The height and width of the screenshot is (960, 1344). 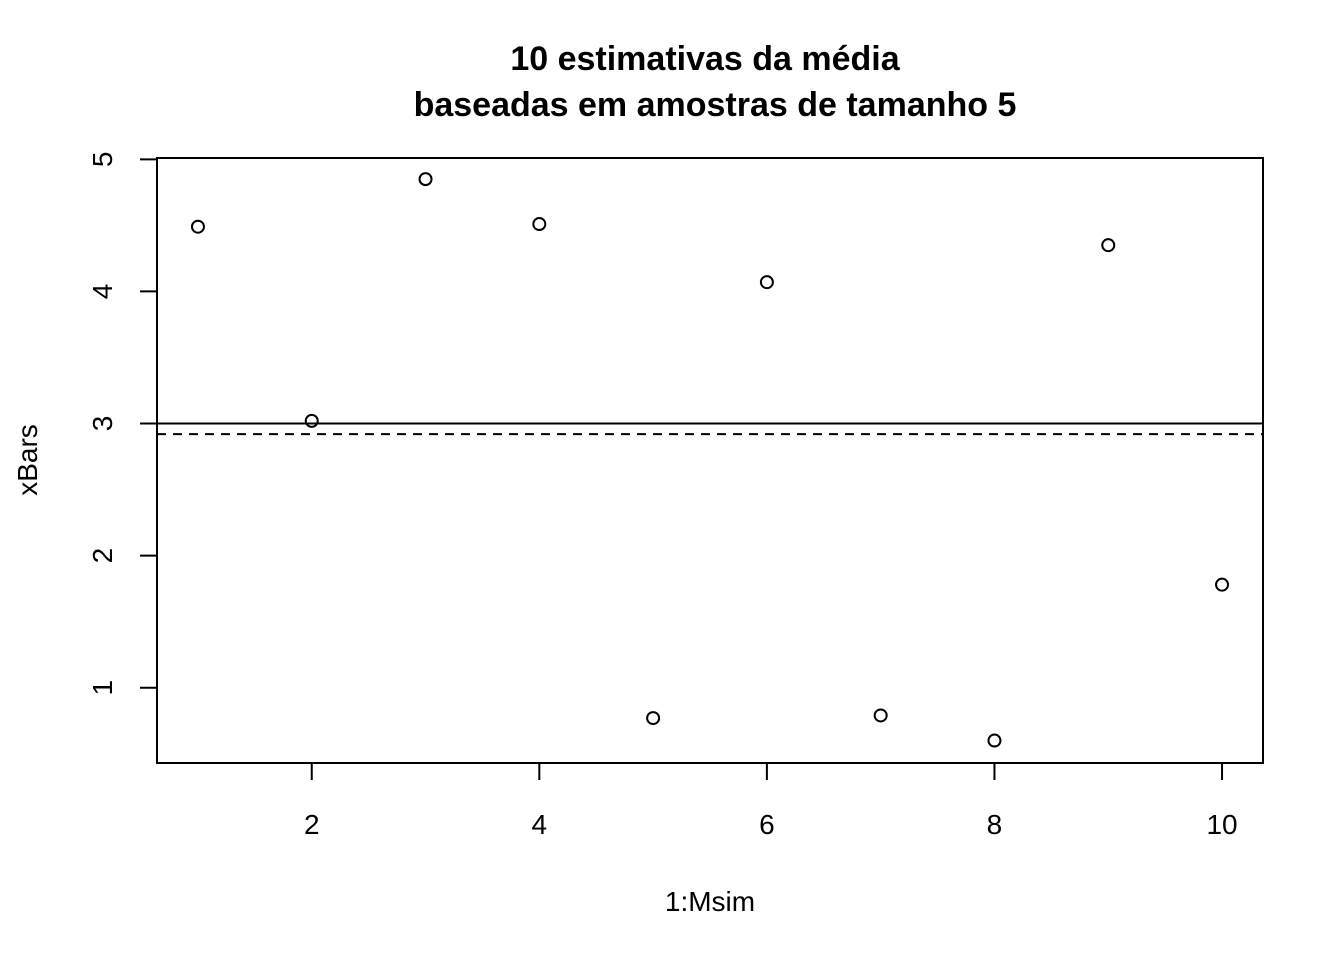 I want to click on y-tick-label: 5, so click(x=102, y=160).